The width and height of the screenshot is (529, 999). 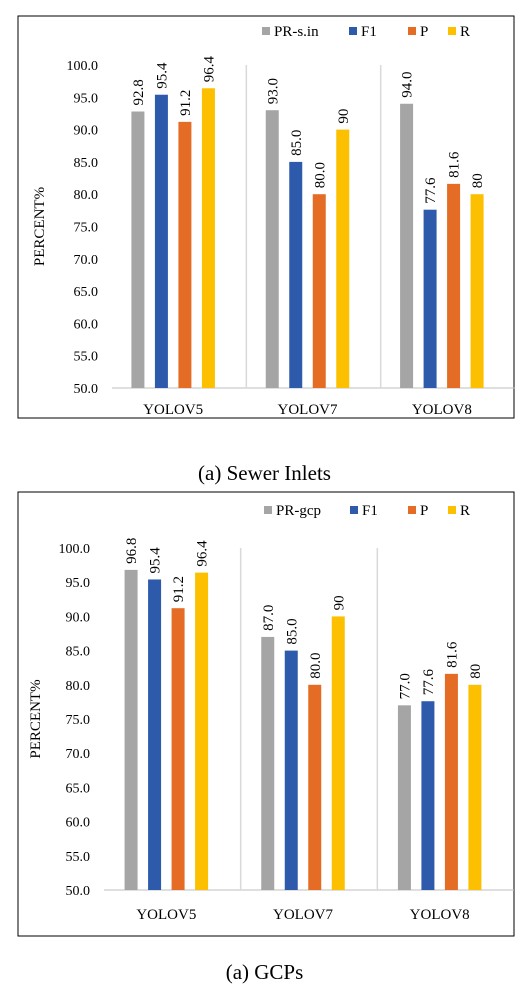 What do you see at coordinates (296, 32) in the screenshot?
I see `legend-label: PR-s.in` at bounding box center [296, 32].